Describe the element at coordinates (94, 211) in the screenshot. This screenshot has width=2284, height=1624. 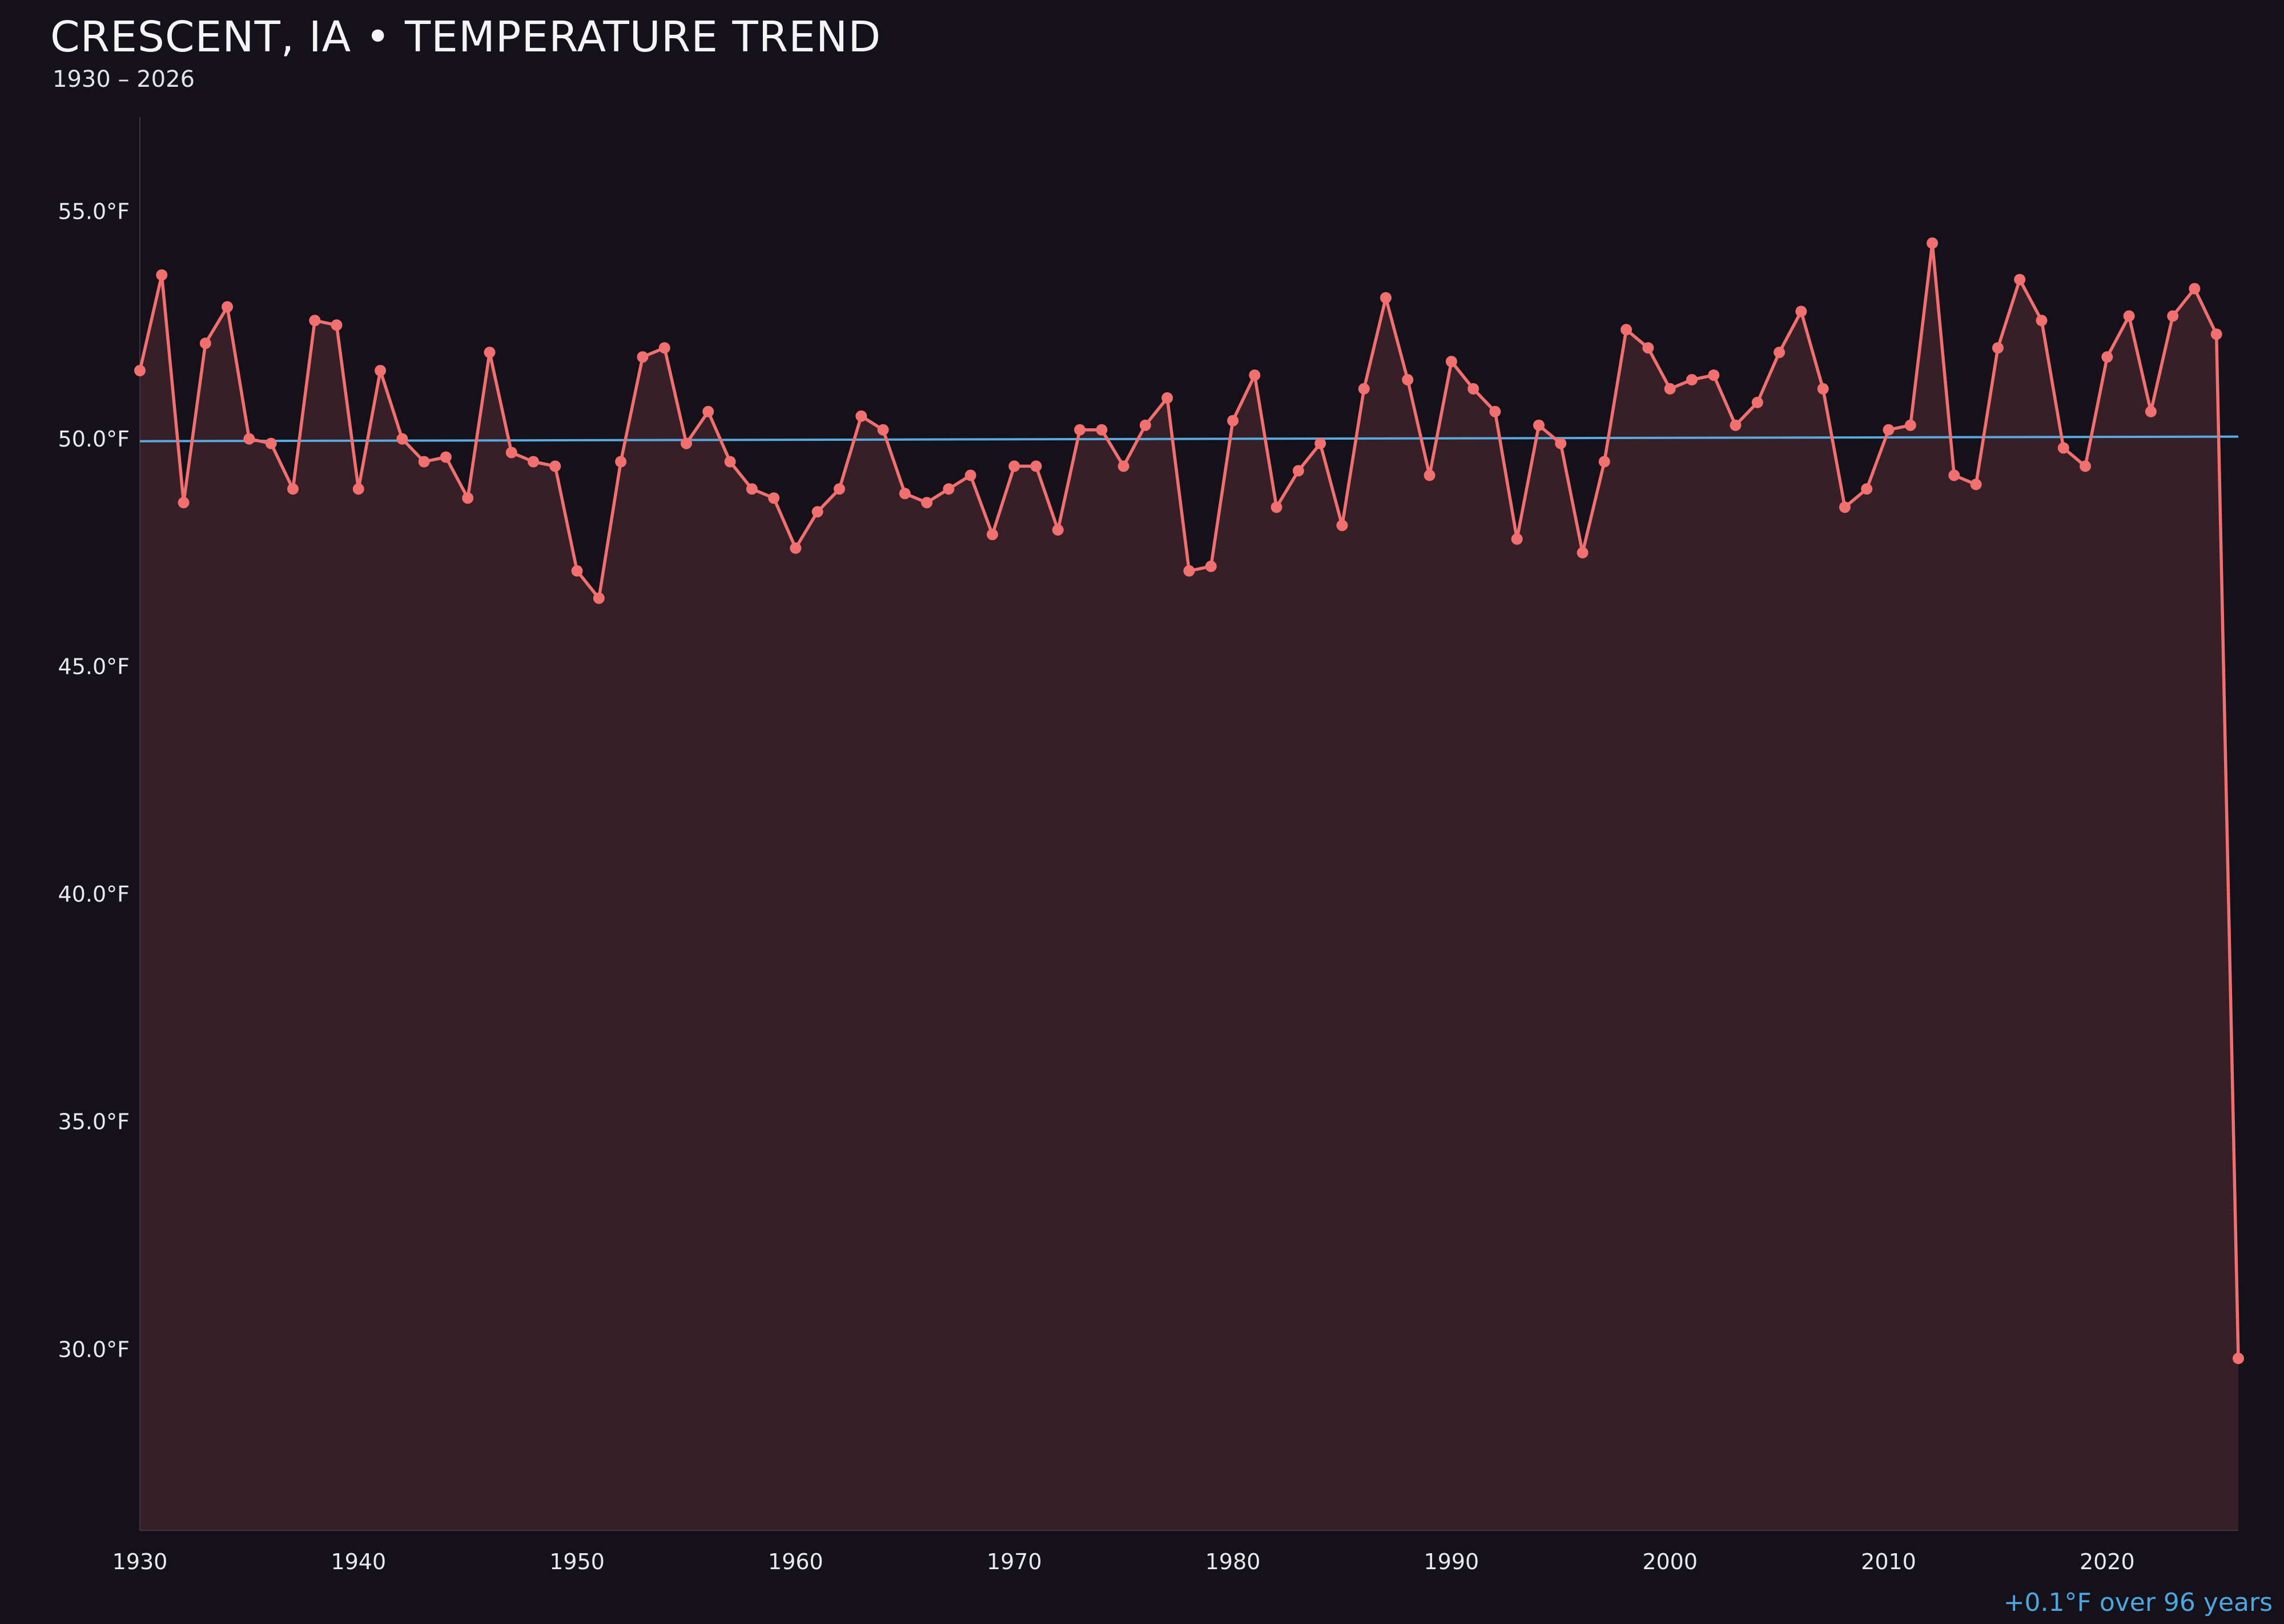
I see `y-tick-label: 55.0°F` at that location.